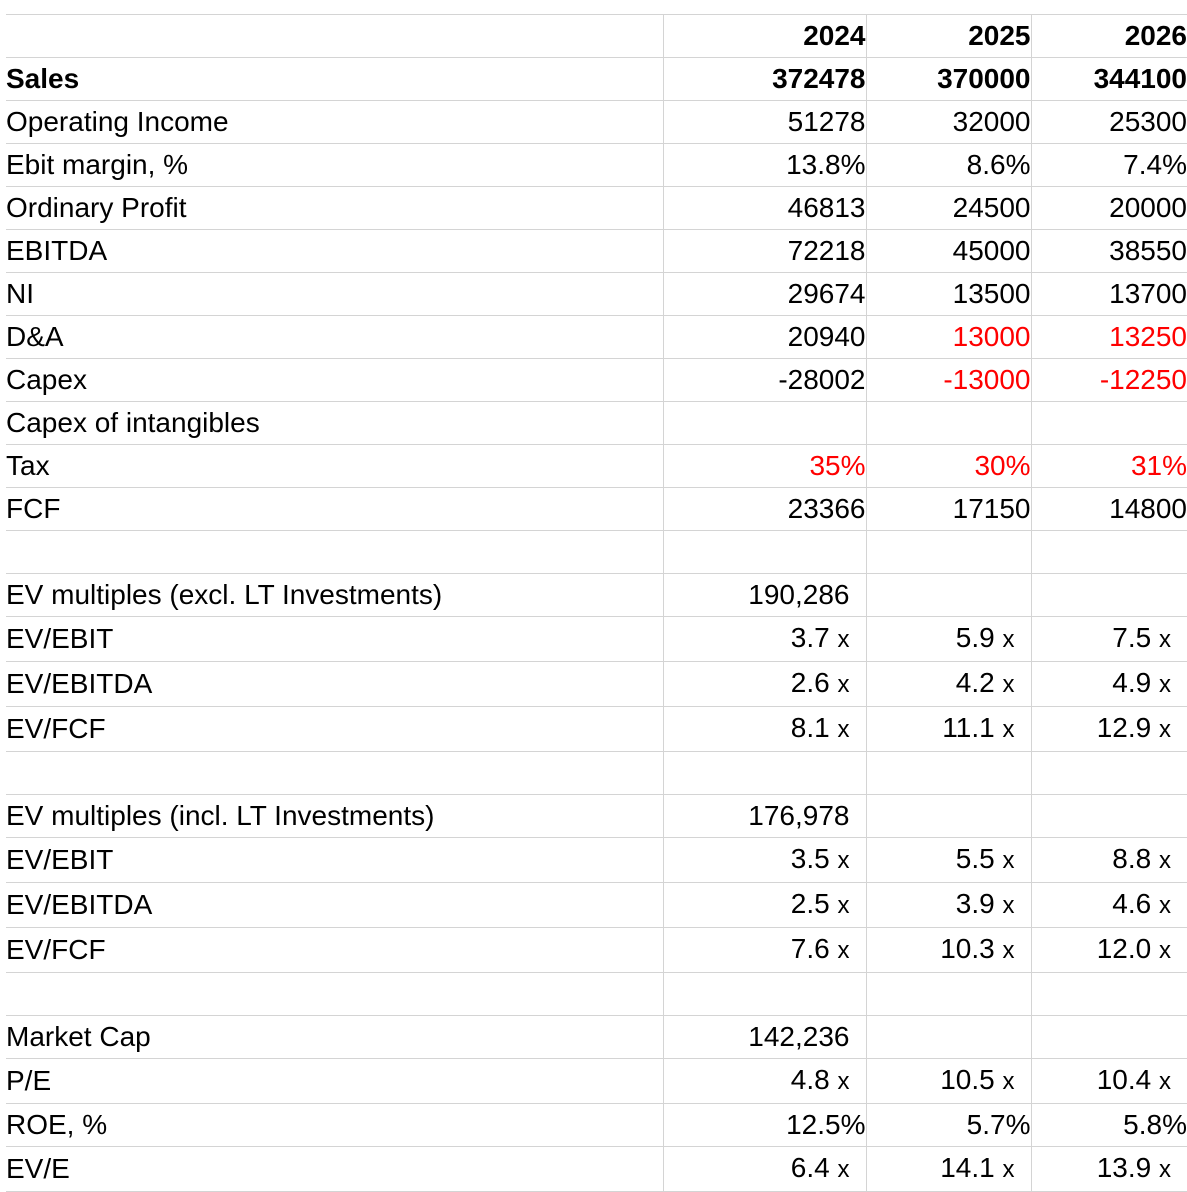 The height and width of the screenshot is (1192, 1187). What do you see at coordinates (765, 294) in the screenshot?
I see `cell-ni-2024: 29674` at bounding box center [765, 294].